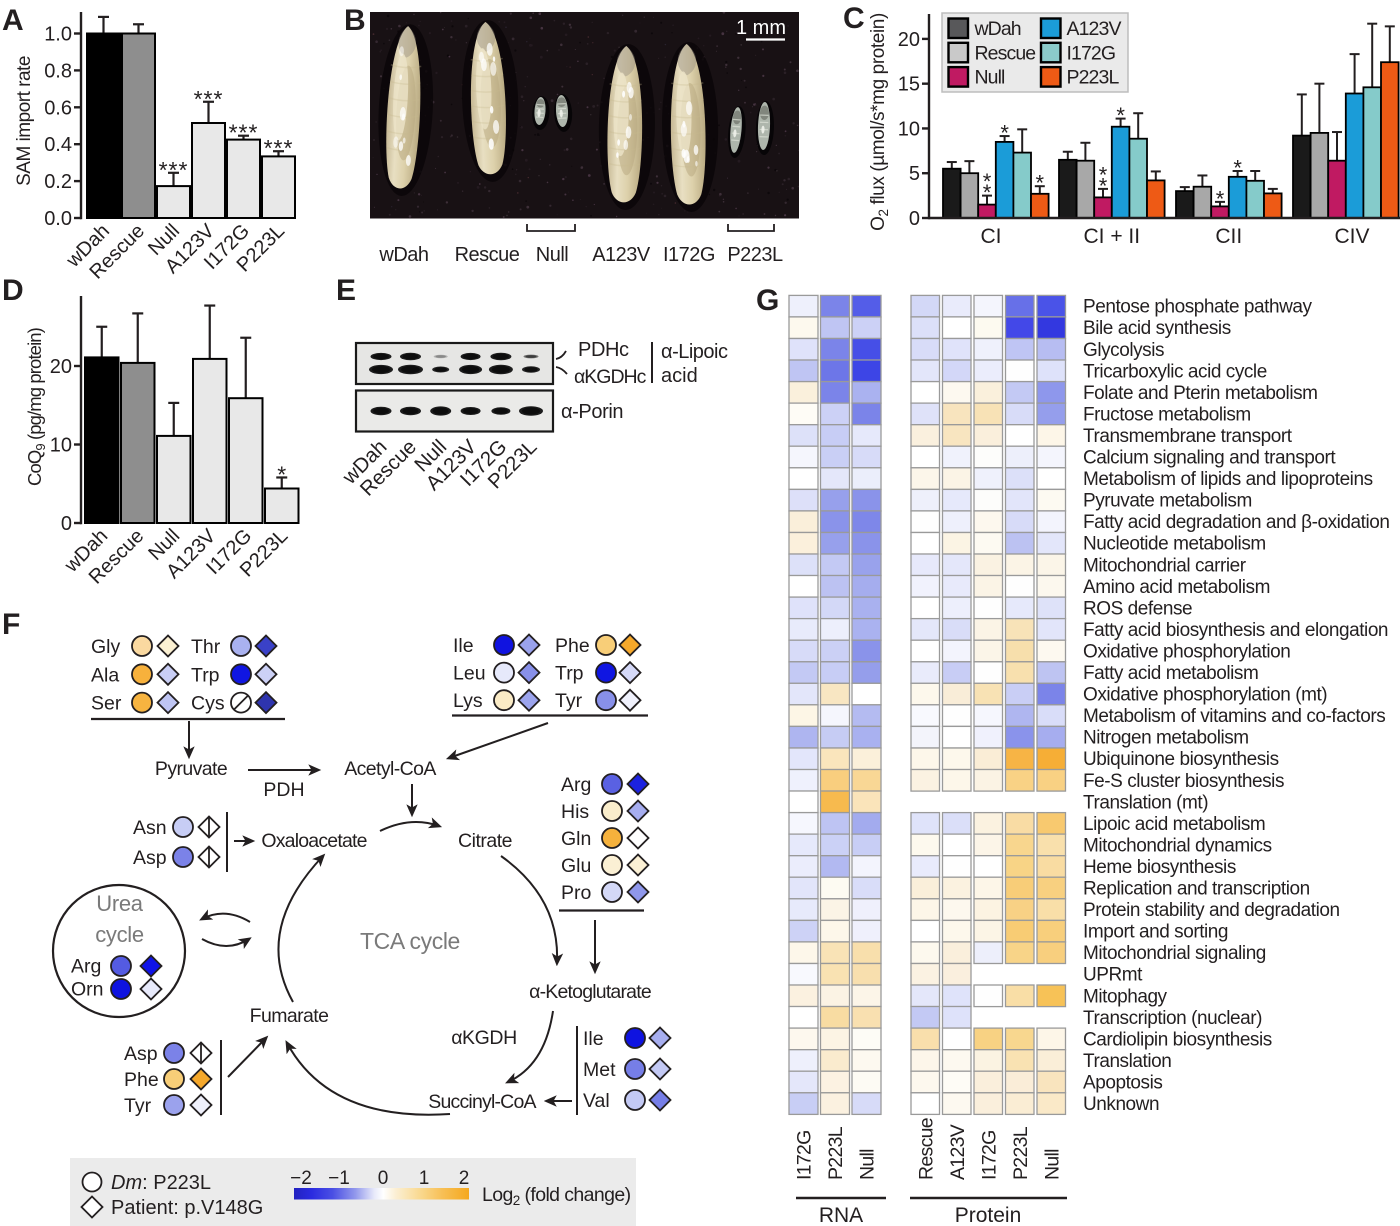  What do you see at coordinates (1127, 1061) in the screenshot?
I see `svg-text: Translation` at bounding box center [1127, 1061].